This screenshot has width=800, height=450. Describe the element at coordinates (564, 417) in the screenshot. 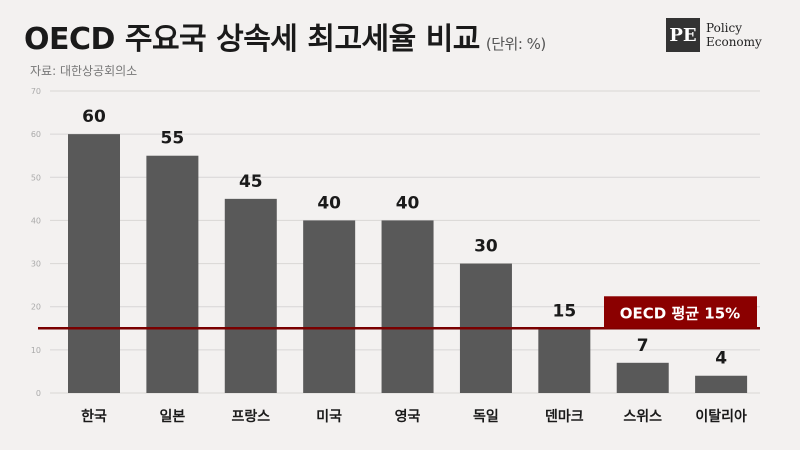

I see `category-label: 덴마크` at that location.